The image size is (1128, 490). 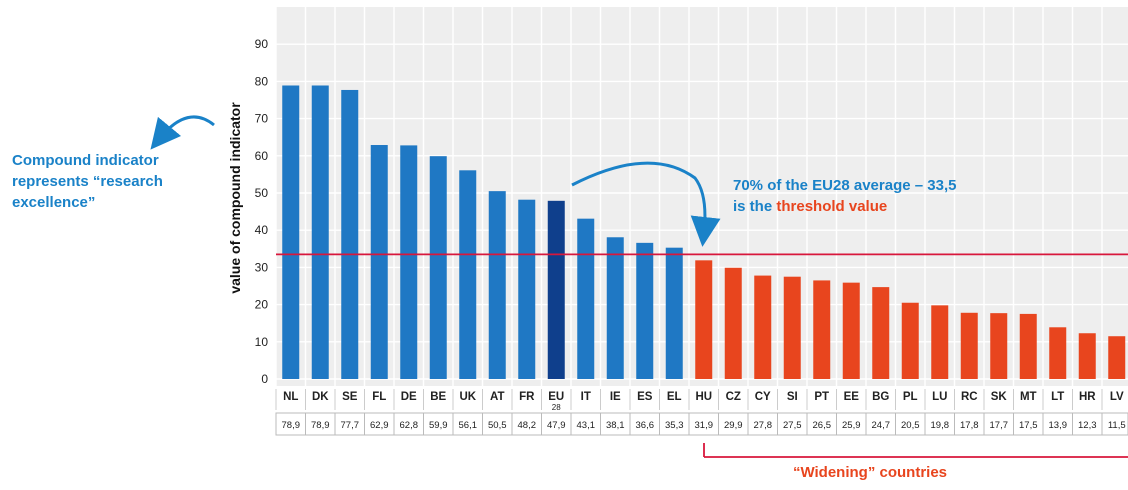 I want to click on bar-nl, so click(x=291, y=232).